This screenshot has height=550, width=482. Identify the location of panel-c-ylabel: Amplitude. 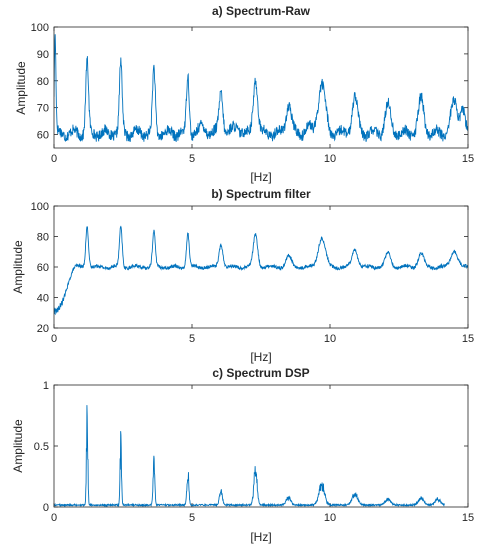
(18, 446).